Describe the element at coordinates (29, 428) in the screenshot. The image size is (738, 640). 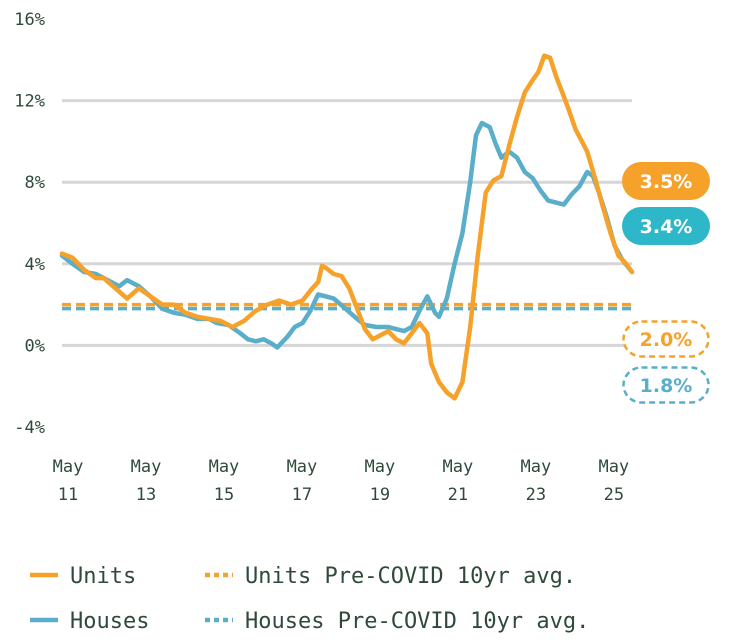
I see `y-tick-label: -4%` at that location.